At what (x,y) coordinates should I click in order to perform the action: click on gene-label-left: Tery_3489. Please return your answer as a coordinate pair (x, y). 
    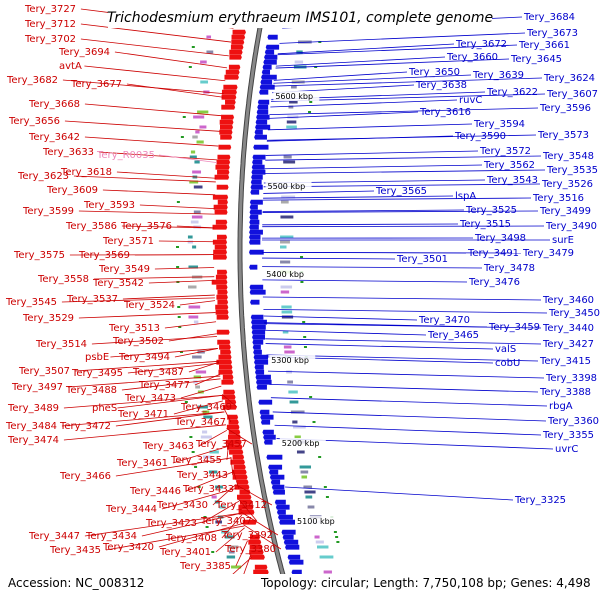
    Looking at the image, I should click on (33, 408).